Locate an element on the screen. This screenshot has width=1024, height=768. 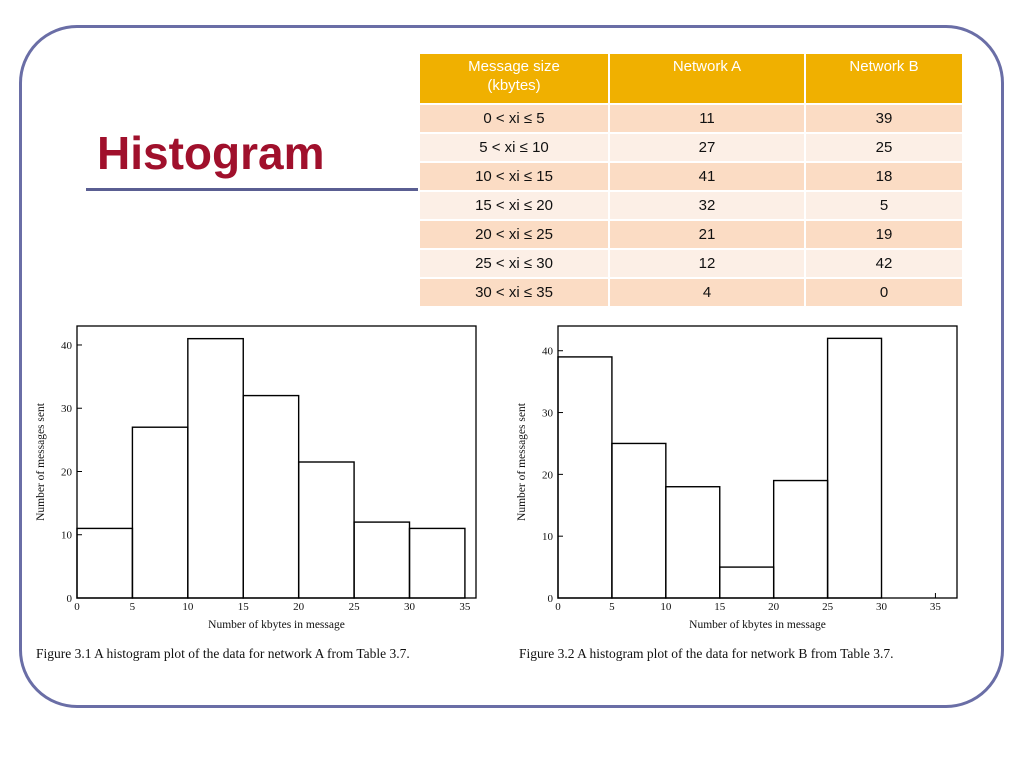
header-message-size-line1: Message size is located at coordinates (514, 66).